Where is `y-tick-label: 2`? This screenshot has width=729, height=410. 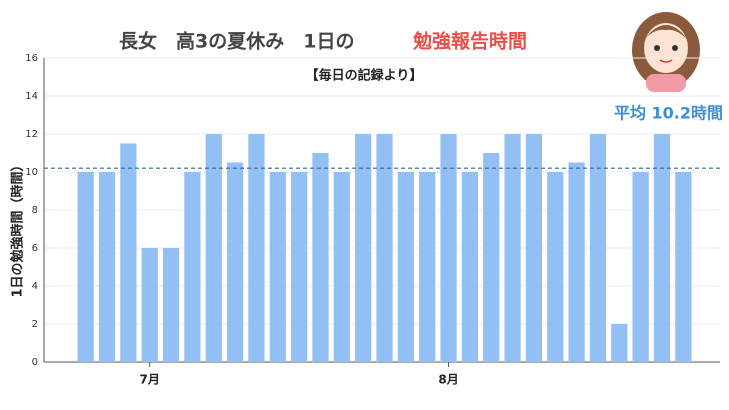
y-tick-label: 2 is located at coordinates (35, 324).